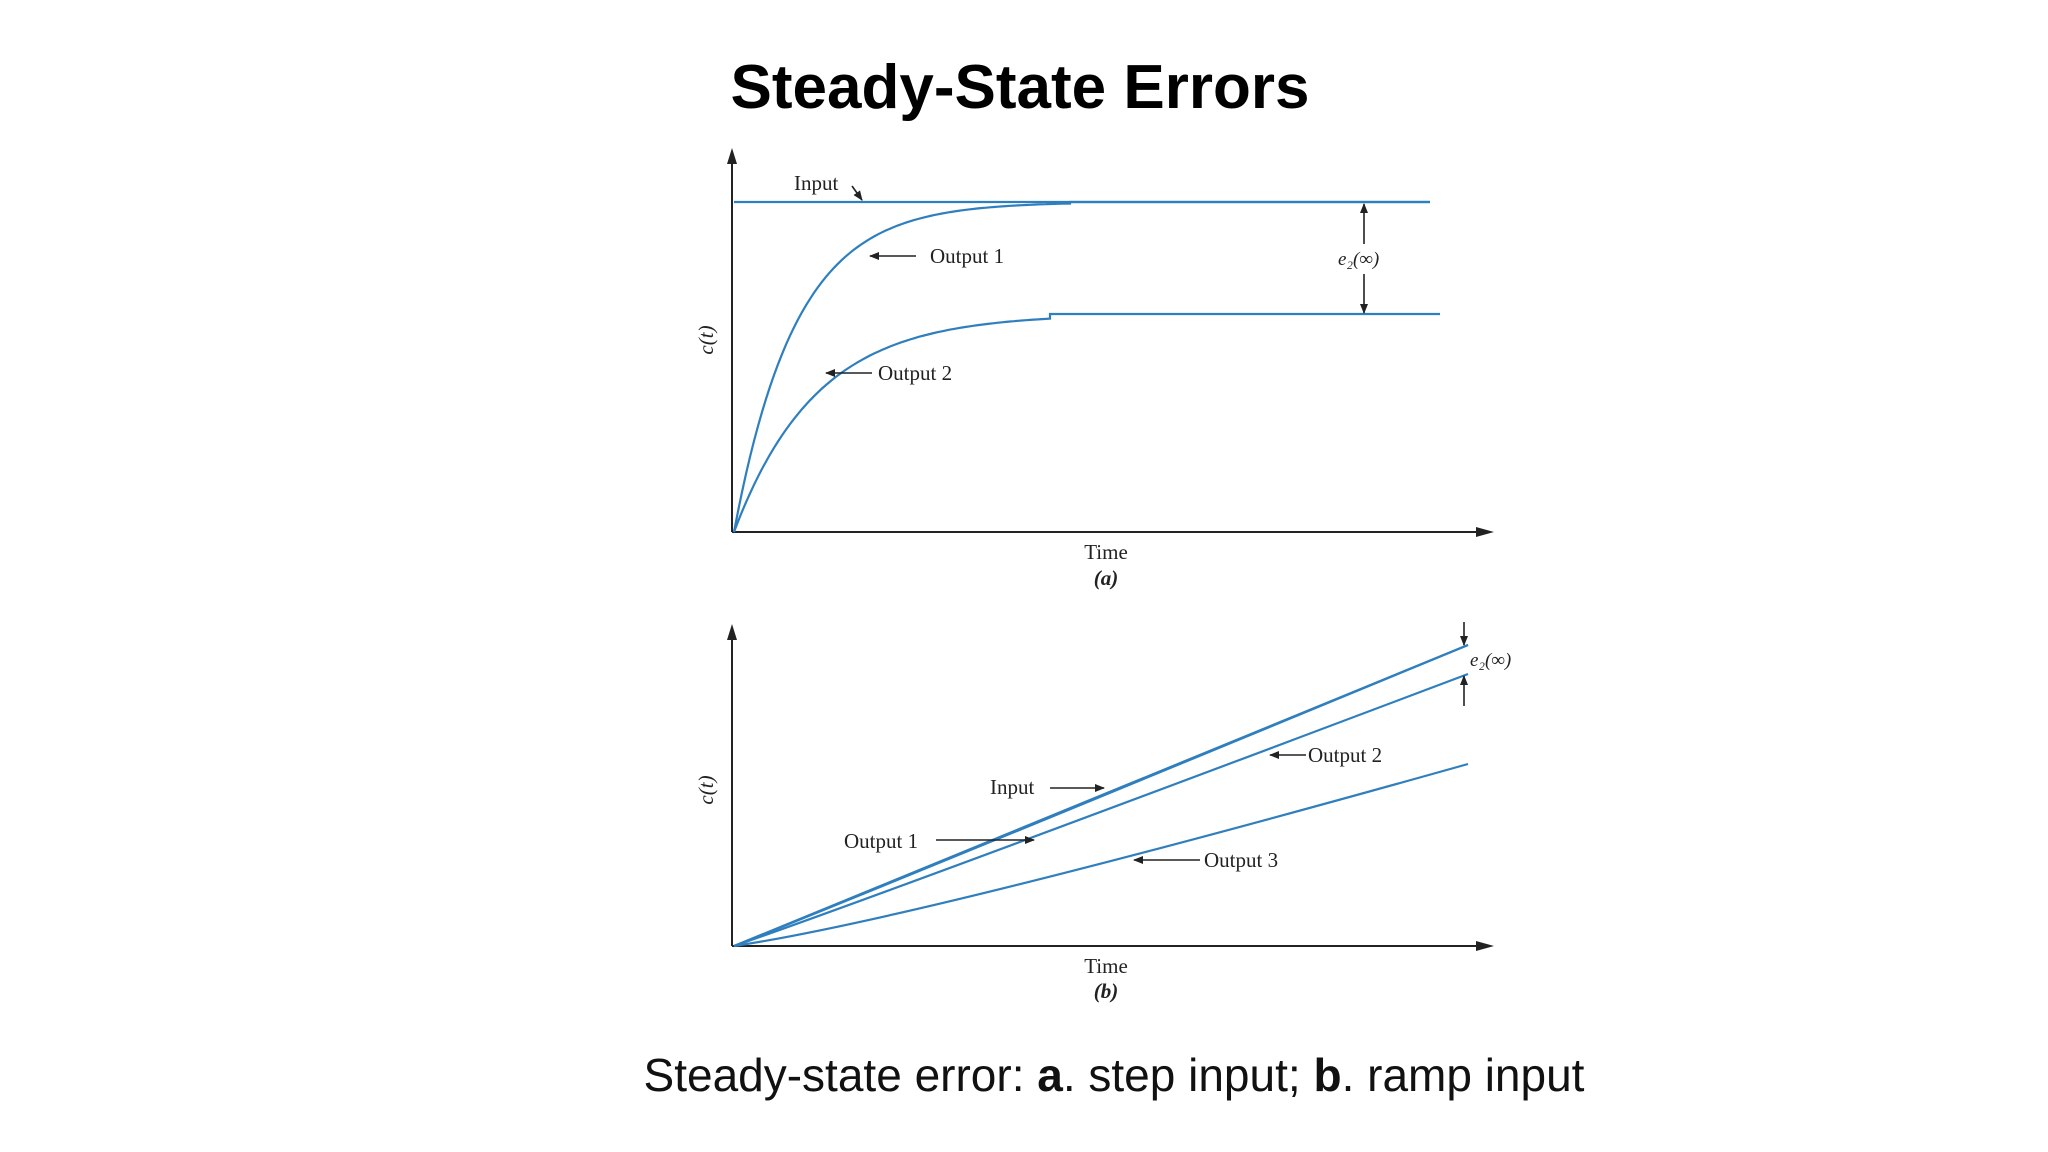 The width and height of the screenshot is (2048, 1152). What do you see at coordinates (857, 193) in the screenshot?
I see `diagram-a-input-pointer` at bounding box center [857, 193].